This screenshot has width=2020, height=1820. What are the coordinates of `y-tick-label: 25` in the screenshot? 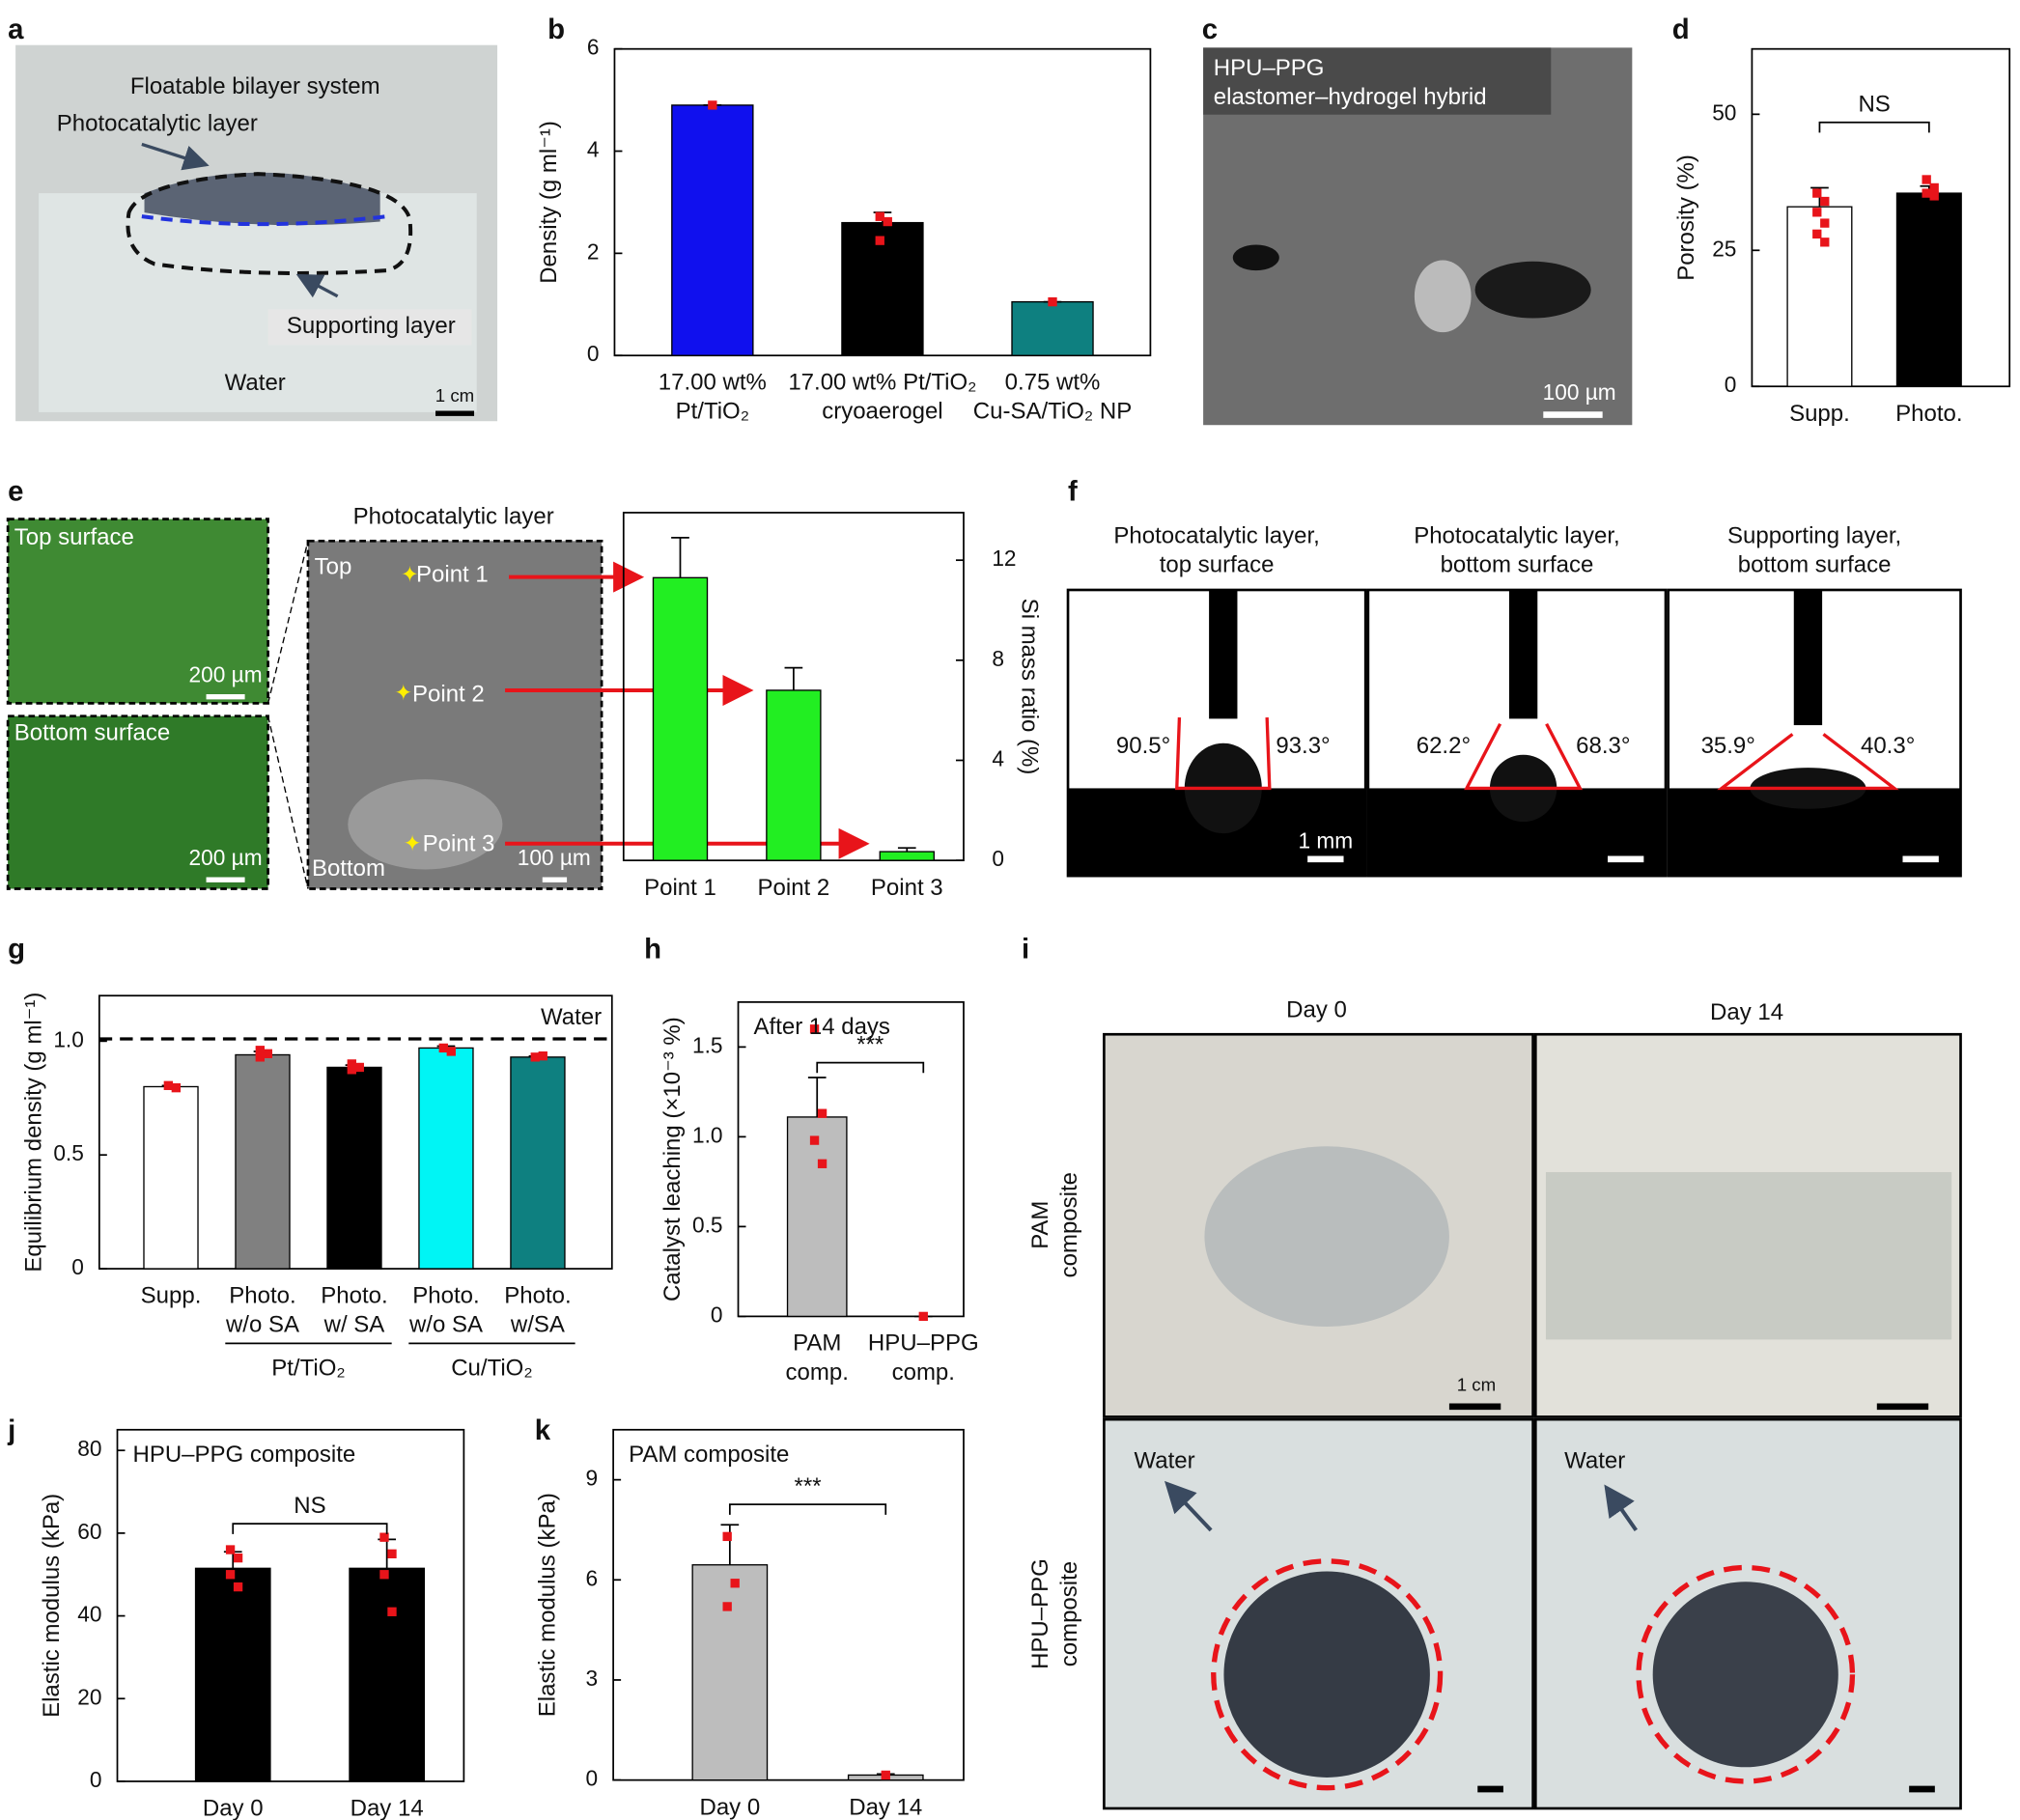 It's located at (1724, 248).